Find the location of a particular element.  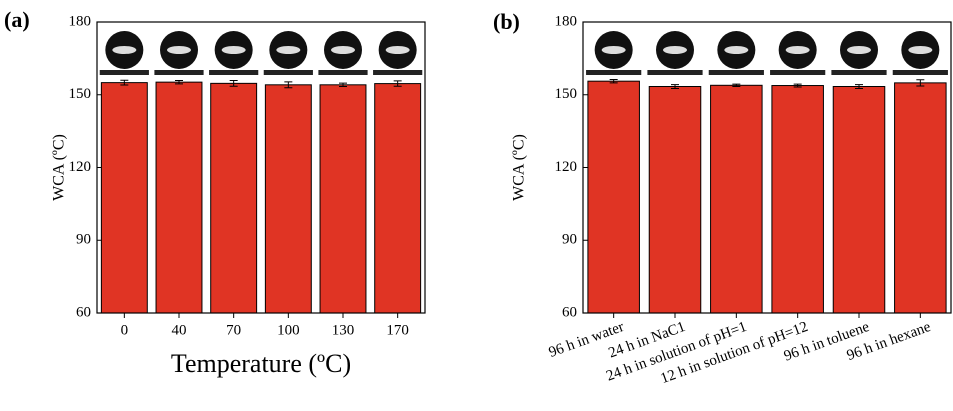

x-tick-label: 170 is located at coordinates (397, 330).